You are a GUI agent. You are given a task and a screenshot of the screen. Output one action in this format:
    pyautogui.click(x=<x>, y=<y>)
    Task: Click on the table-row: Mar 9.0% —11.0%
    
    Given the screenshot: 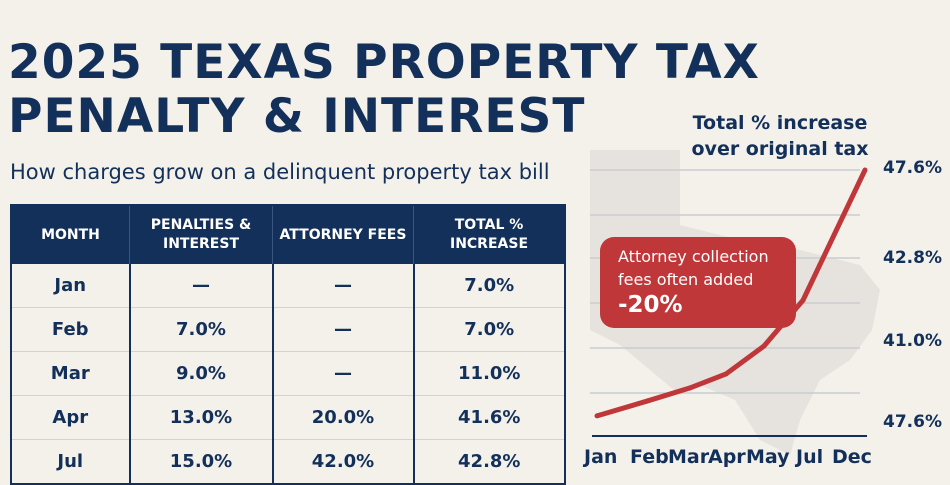 What is the action you would take?
    pyautogui.click(x=288, y=373)
    